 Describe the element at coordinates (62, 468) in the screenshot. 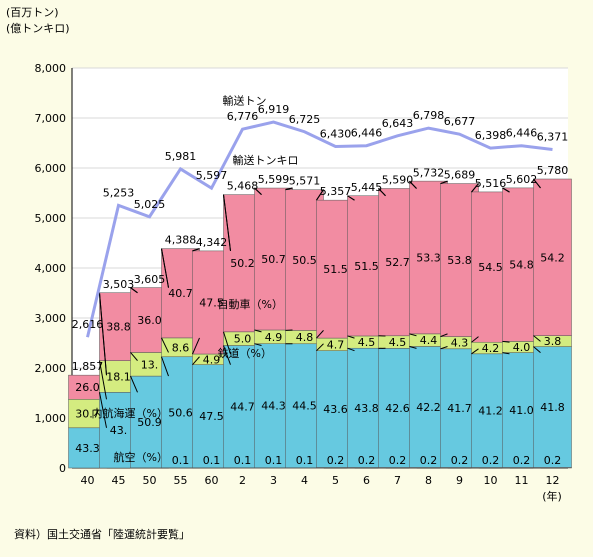

I see `y-tick-label: 0` at that location.